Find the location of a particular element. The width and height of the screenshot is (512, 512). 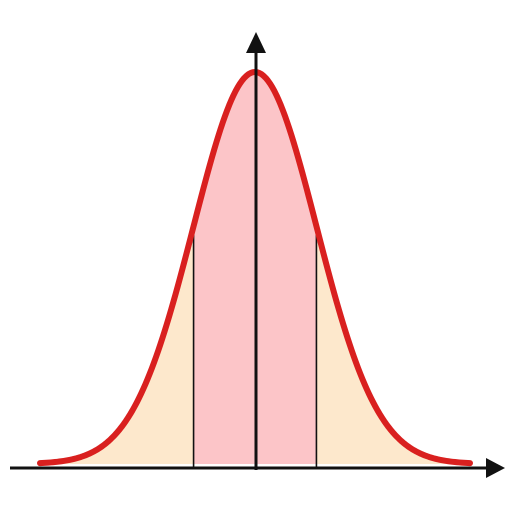

marker-lines is located at coordinates (255, 347).